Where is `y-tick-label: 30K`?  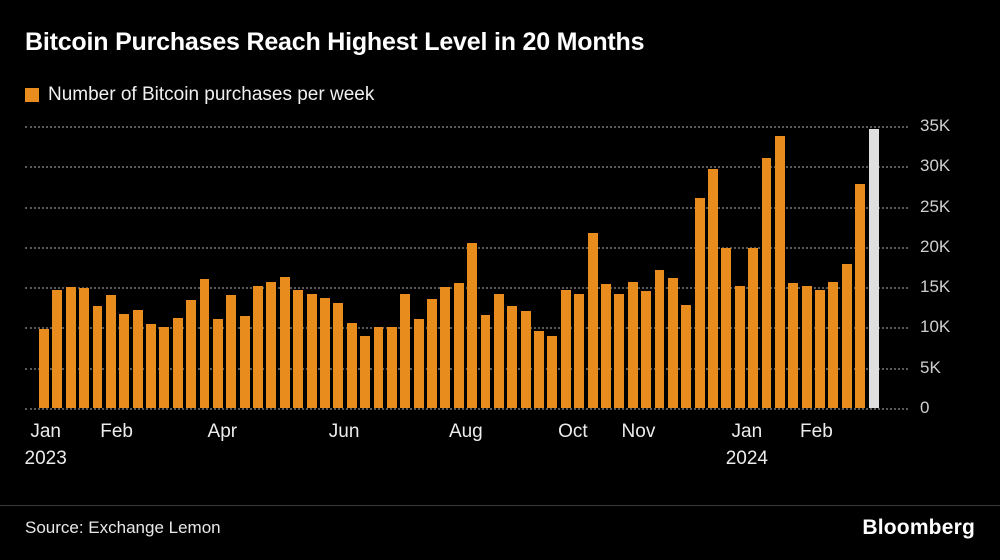
y-tick-label: 30K is located at coordinates (935, 166).